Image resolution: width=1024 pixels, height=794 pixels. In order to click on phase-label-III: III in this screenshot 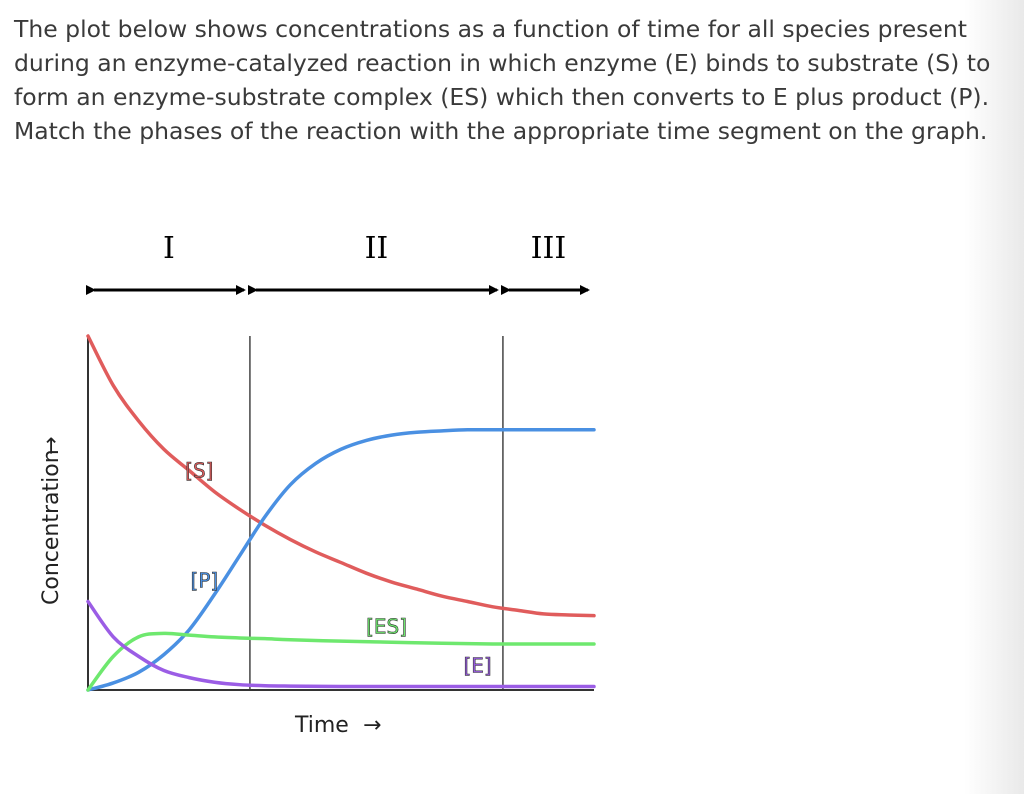, I will do `click(549, 248)`.